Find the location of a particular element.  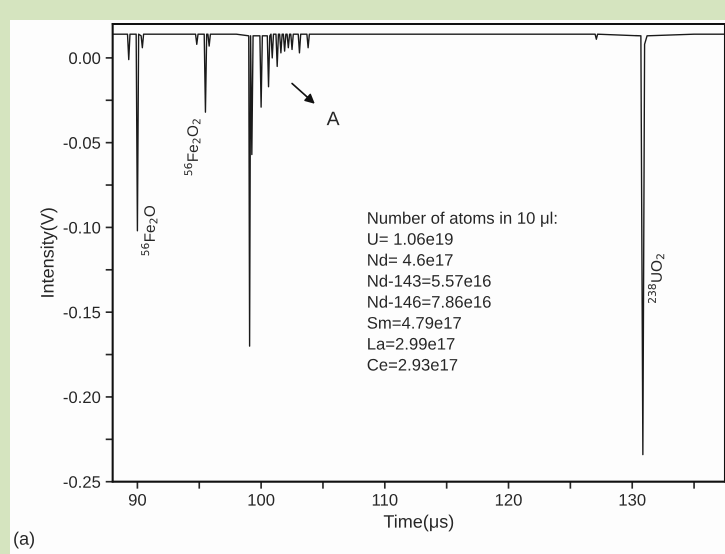

text: (a) is located at coordinates (24, 540).